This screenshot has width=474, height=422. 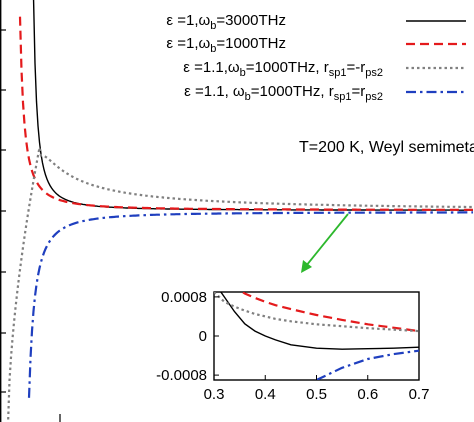 I want to click on inset-x-tick-label-4: 0.7, so click(x=419, y=394).